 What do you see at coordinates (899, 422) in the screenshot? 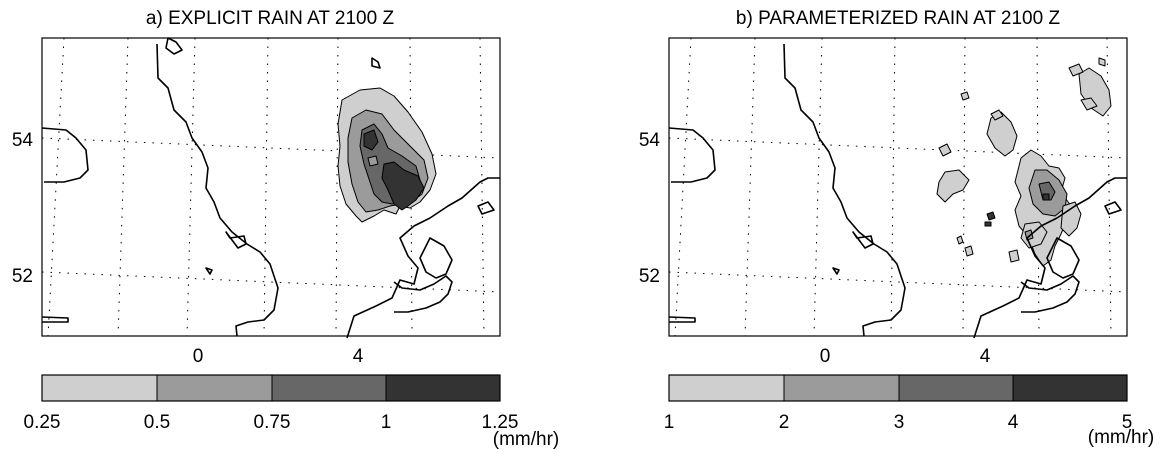
I see `colorbar-b-label-3: 3` at bounding box center [899, 422].